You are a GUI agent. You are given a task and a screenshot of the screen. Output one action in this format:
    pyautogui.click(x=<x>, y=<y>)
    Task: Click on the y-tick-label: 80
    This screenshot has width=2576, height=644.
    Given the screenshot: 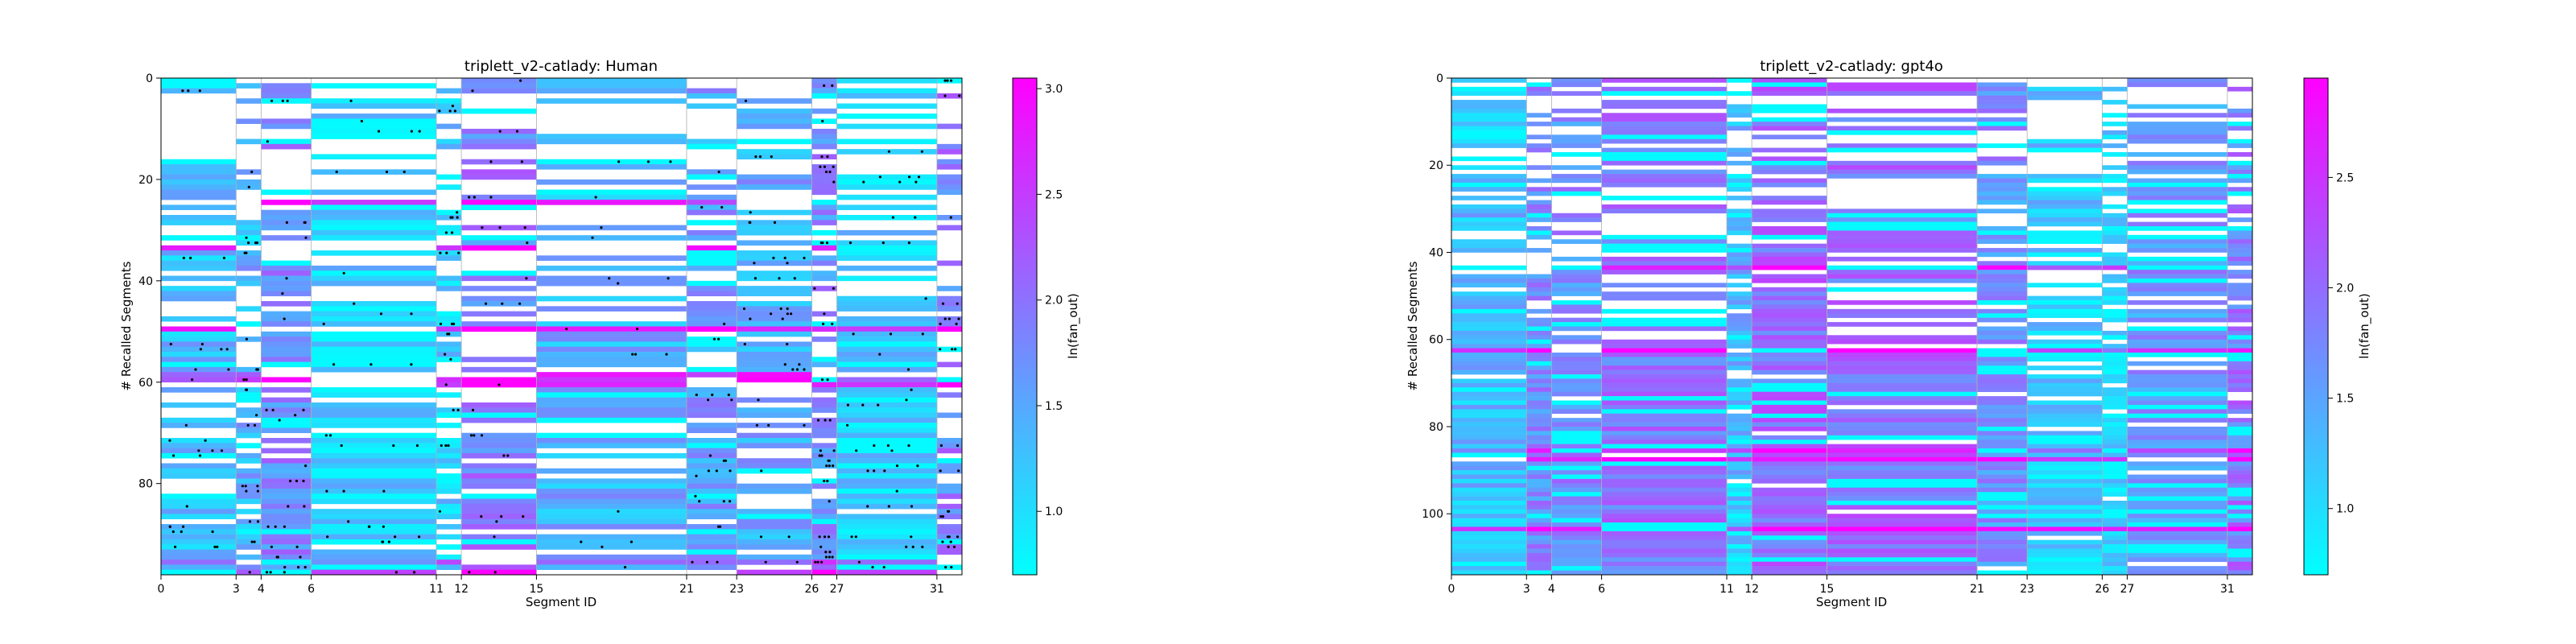 What is the action you would take?
    pyautogui.click(x=1436, y=427)
    